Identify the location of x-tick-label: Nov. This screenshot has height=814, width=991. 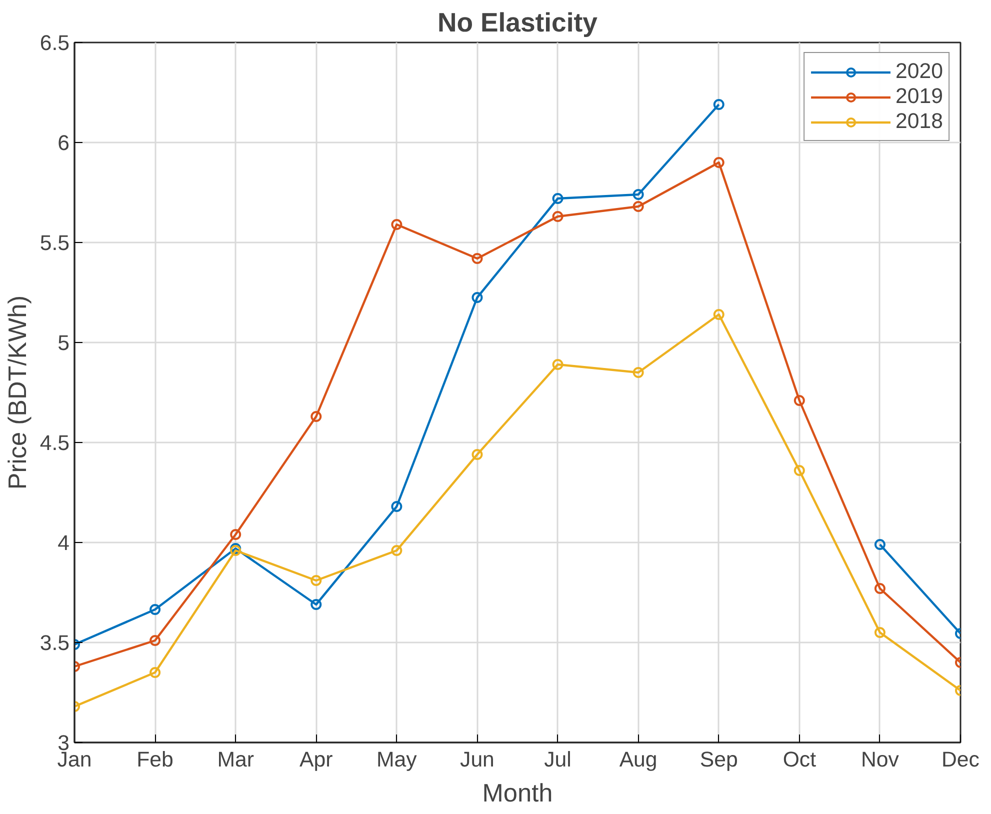
(880, 760).